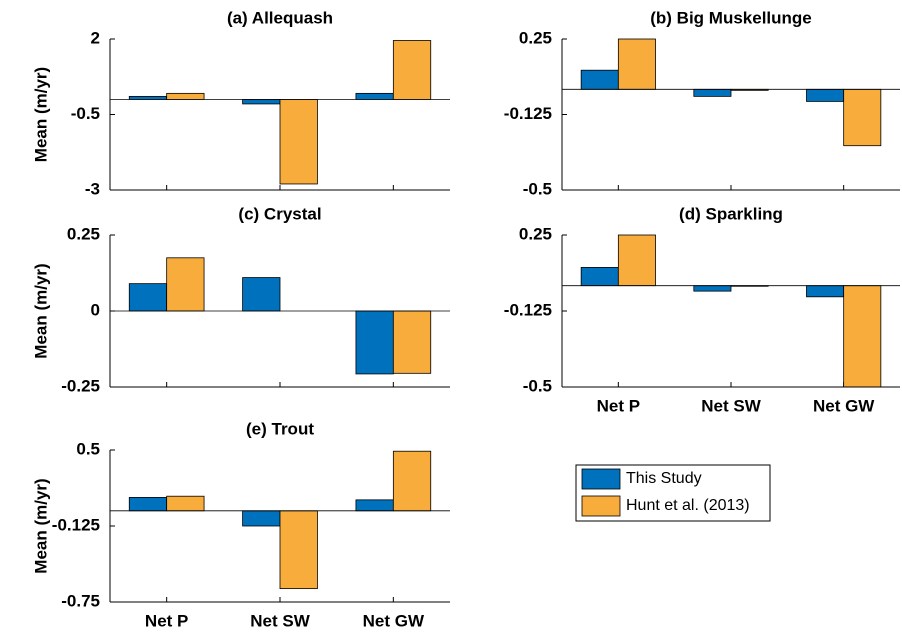  What do you see at coordinates (280, 17) in the screenshot?
I see `subplot-title: (a) Allequash` at bounding box center [280, 17].